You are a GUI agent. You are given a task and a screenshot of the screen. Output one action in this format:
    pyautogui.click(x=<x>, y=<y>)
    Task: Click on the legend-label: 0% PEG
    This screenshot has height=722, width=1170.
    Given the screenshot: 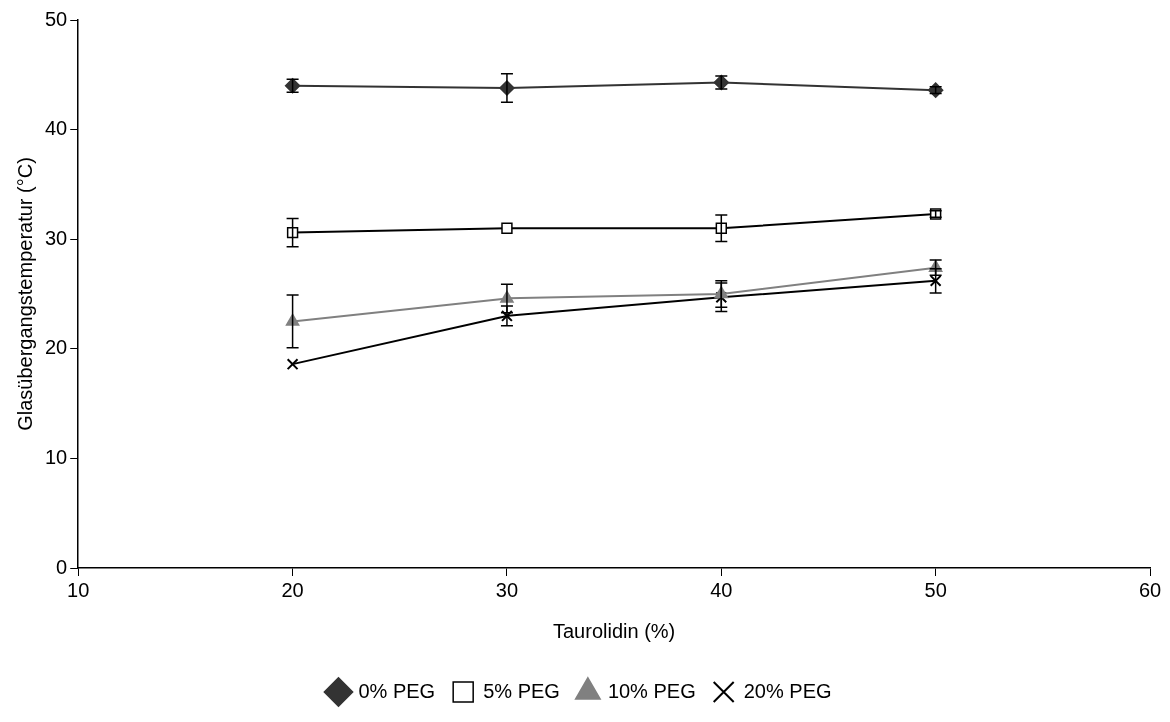 What is the action you would take?
    pyautogui.click(x=397, y=690)
    